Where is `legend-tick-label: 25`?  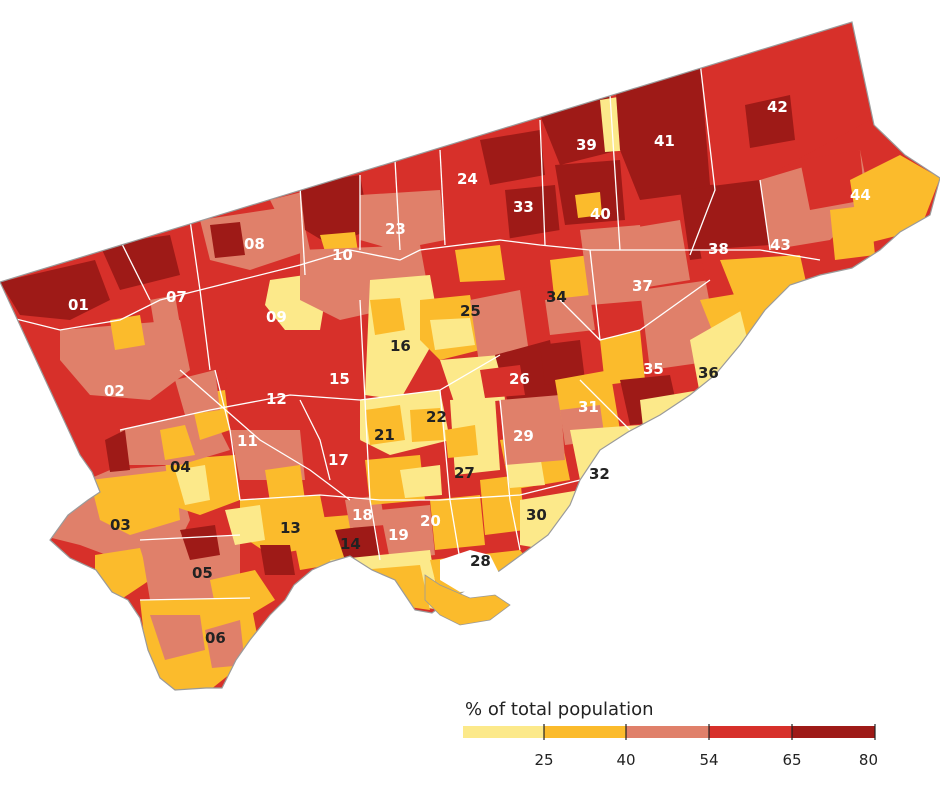 legend-tick-label: 25 is located at coordinates (543, 760).